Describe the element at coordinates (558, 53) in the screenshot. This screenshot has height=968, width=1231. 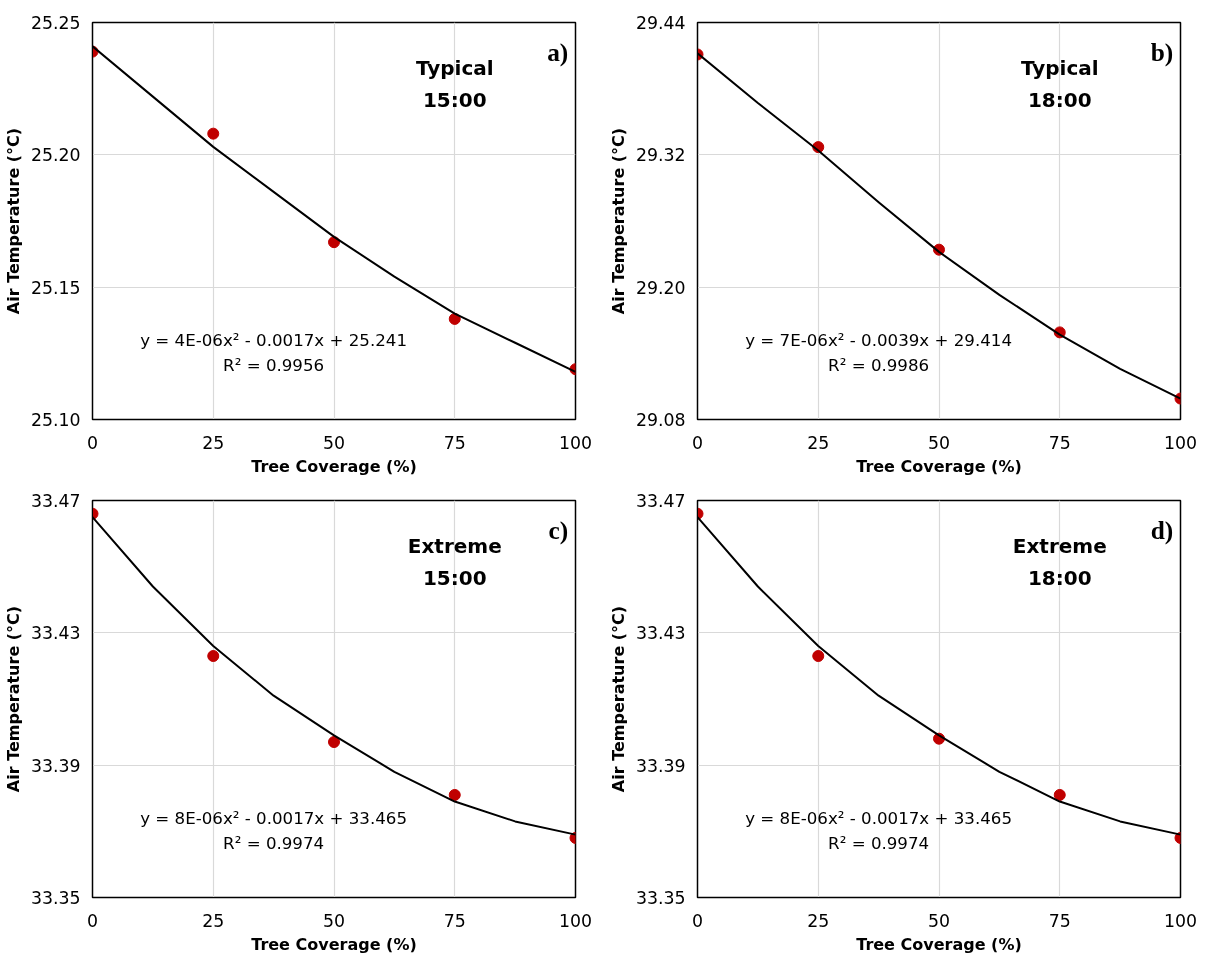
I see `annotation: a)` at that location.